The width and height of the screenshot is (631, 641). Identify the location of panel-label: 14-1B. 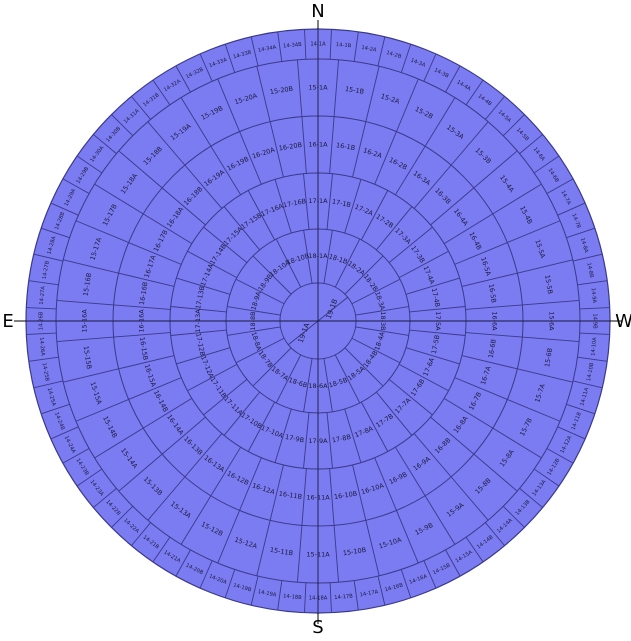
(344, 45).